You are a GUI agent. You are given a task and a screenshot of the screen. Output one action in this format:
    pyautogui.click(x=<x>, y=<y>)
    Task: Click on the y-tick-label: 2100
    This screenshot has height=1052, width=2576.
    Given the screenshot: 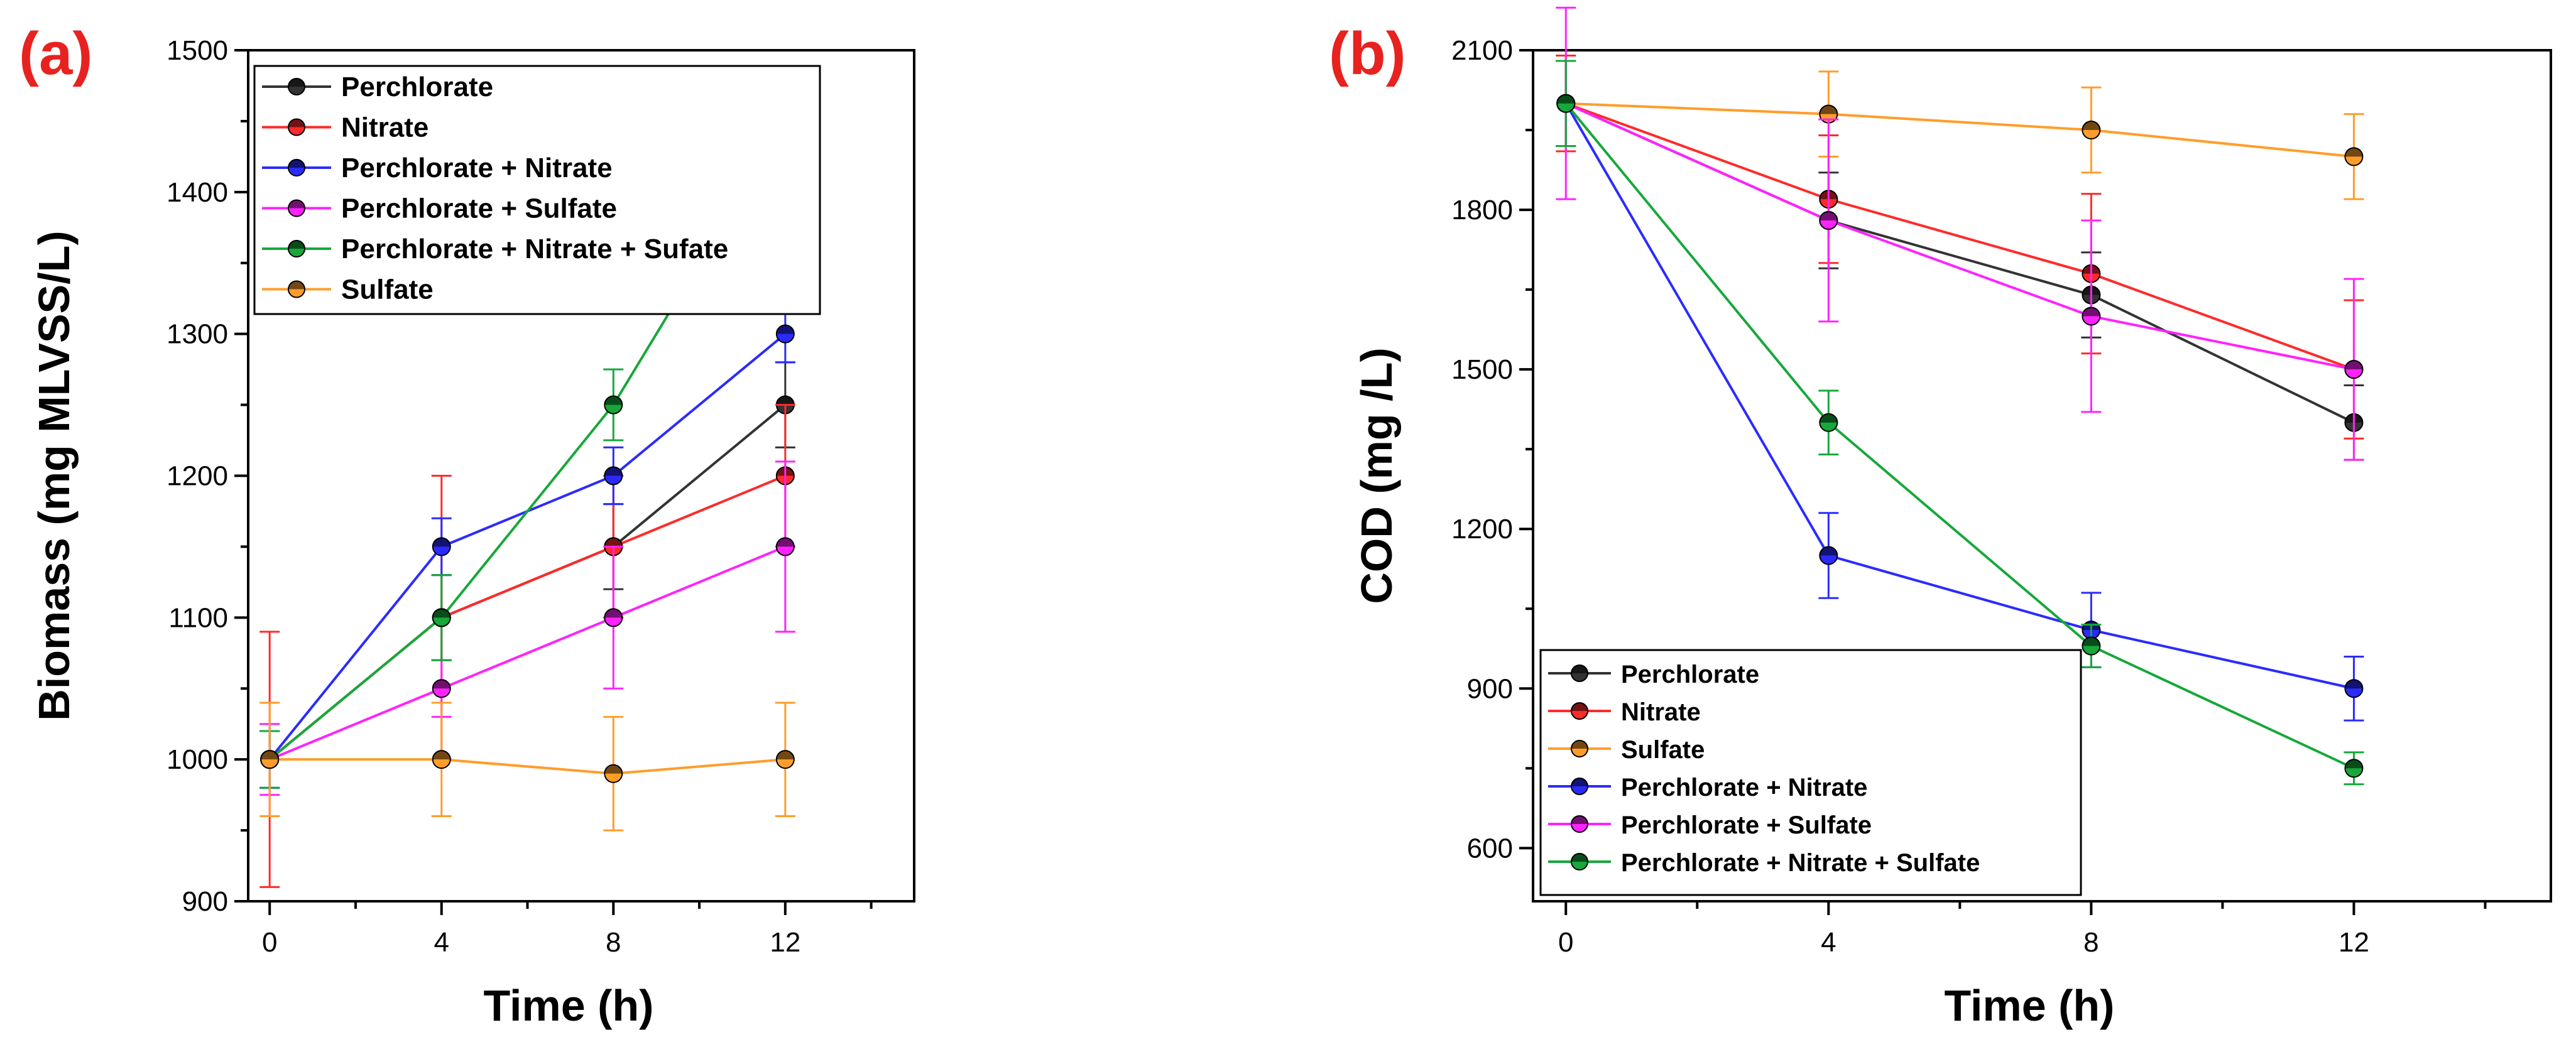 What is the action you would take?
    pyautogui.click(x=1482, y=50)
    